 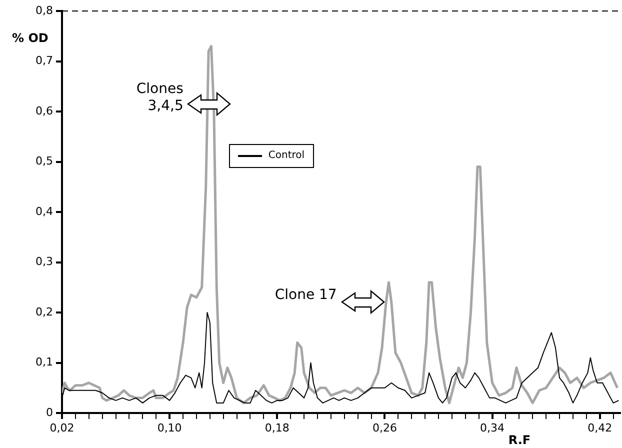 I want to click on annotation: Clones 3,4,5, so click(x=160, y=98).